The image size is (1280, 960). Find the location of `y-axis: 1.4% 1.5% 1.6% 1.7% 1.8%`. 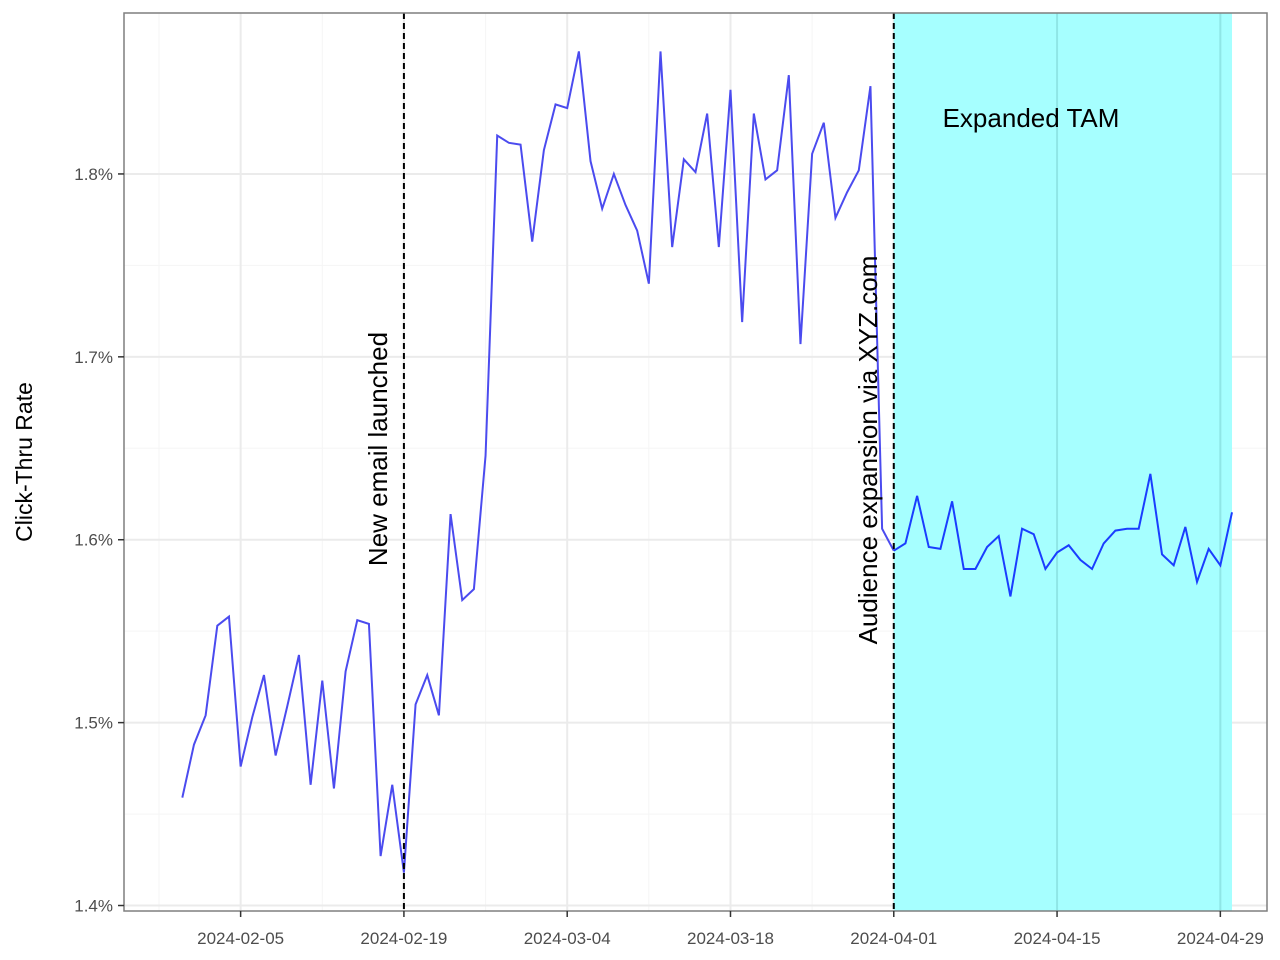

y-axis: 1.4% 1.5% 1.6% 1.7% 1.8% is located at coordinates (99, 540).